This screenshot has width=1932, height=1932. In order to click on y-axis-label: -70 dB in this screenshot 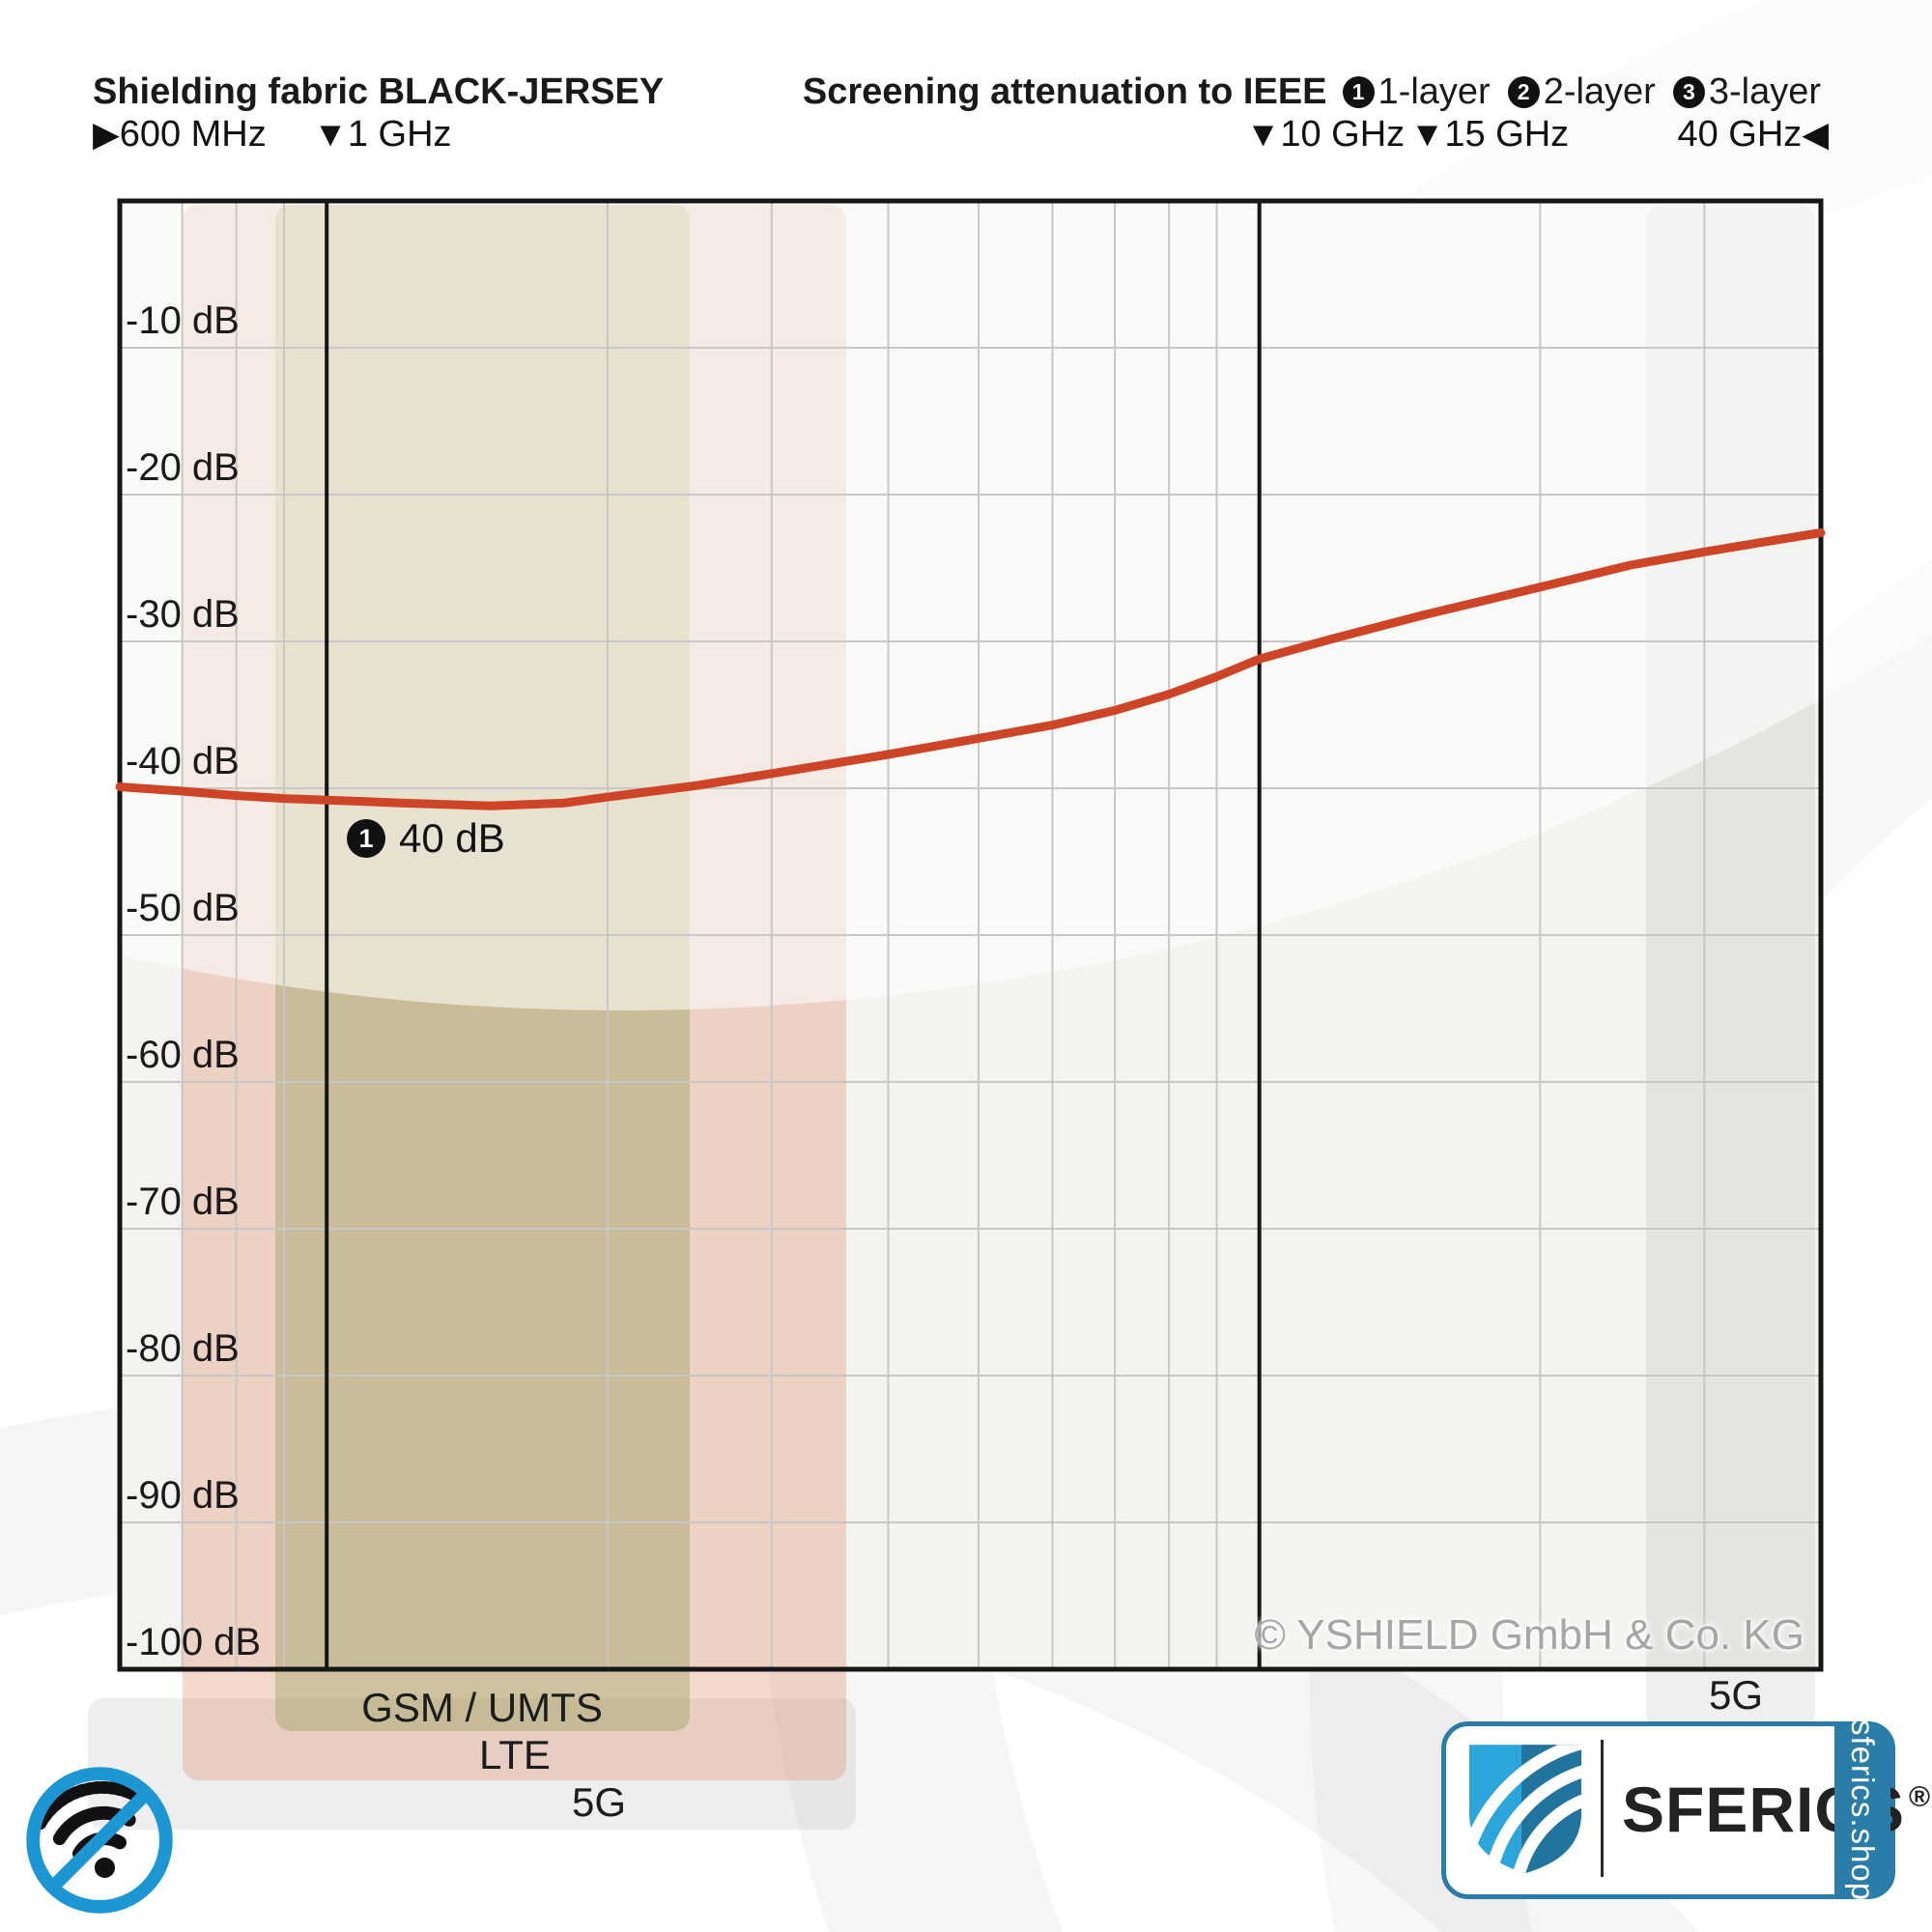, I will do `click(183, 1201)`.